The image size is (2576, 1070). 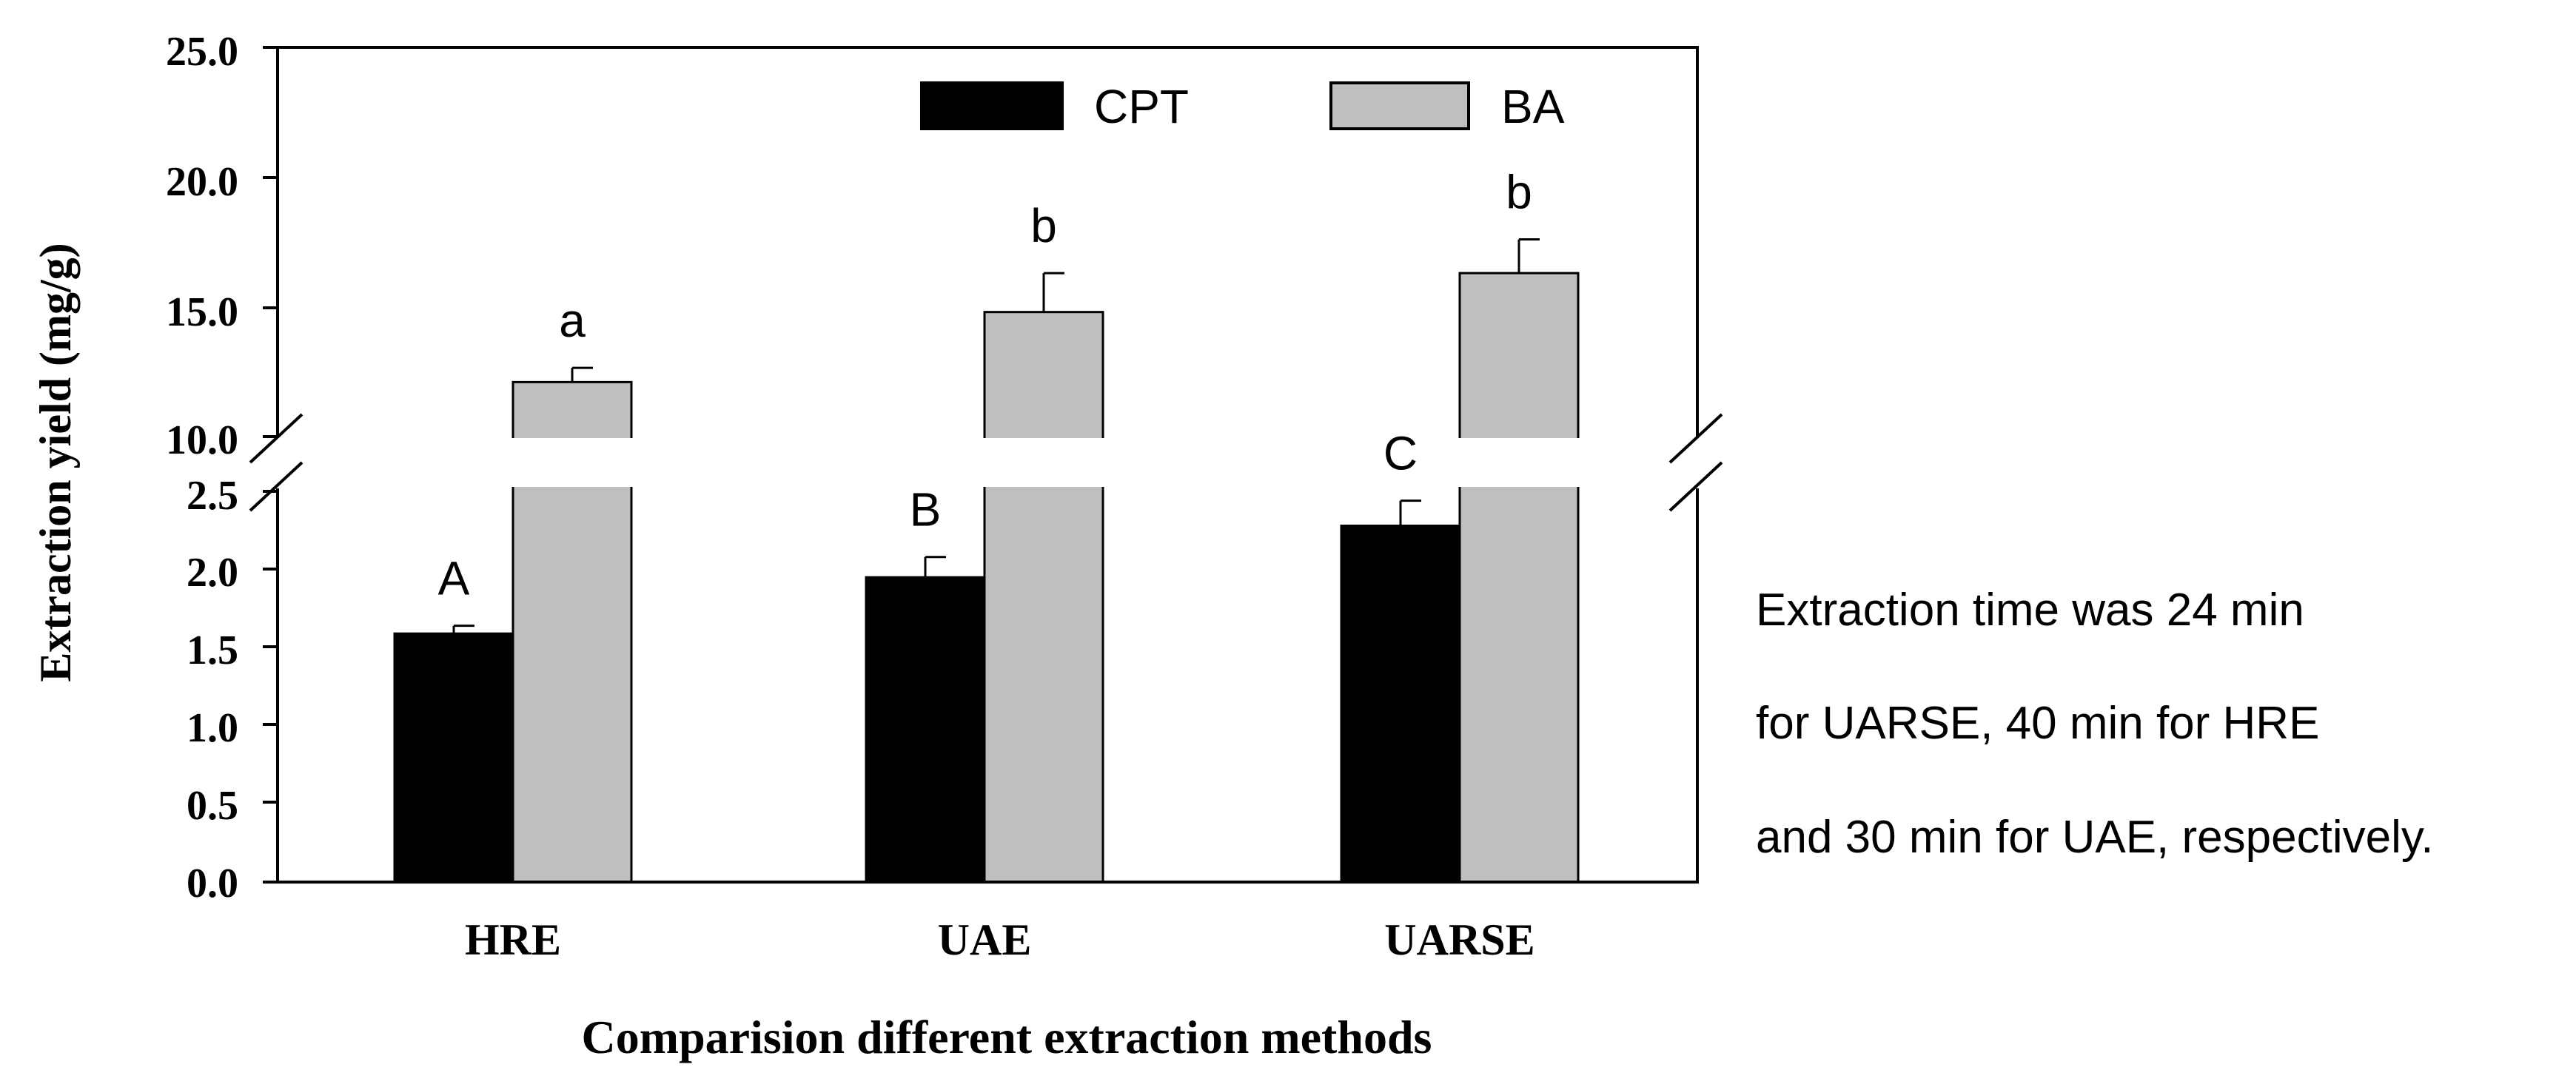 I want to click on significance-letter-ba-uae: b, so click(x=1043, y=225).